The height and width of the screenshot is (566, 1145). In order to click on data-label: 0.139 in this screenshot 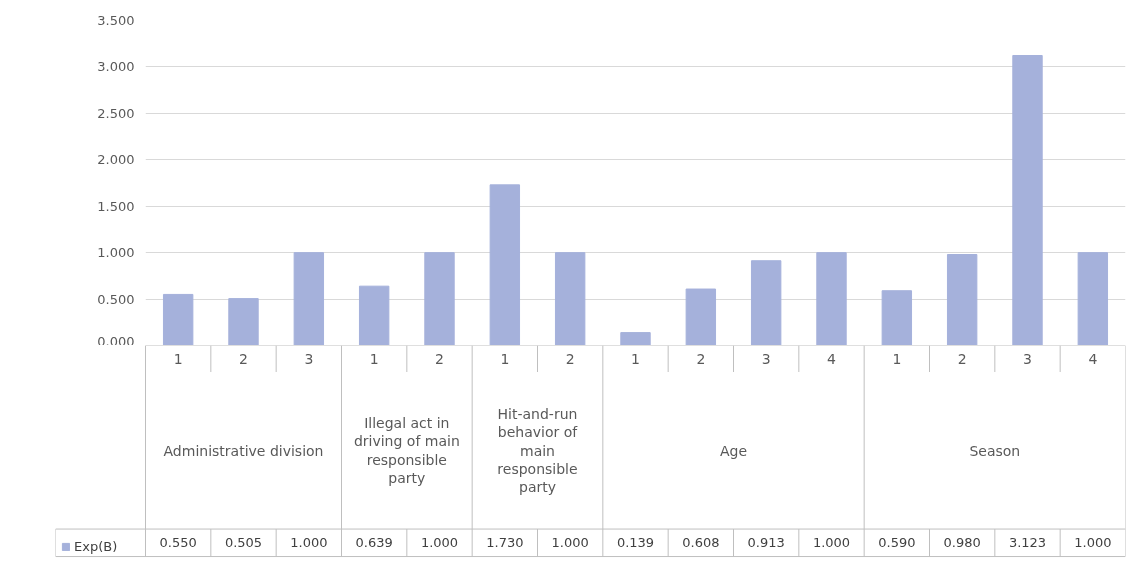, I will do `click(635, 543)`.